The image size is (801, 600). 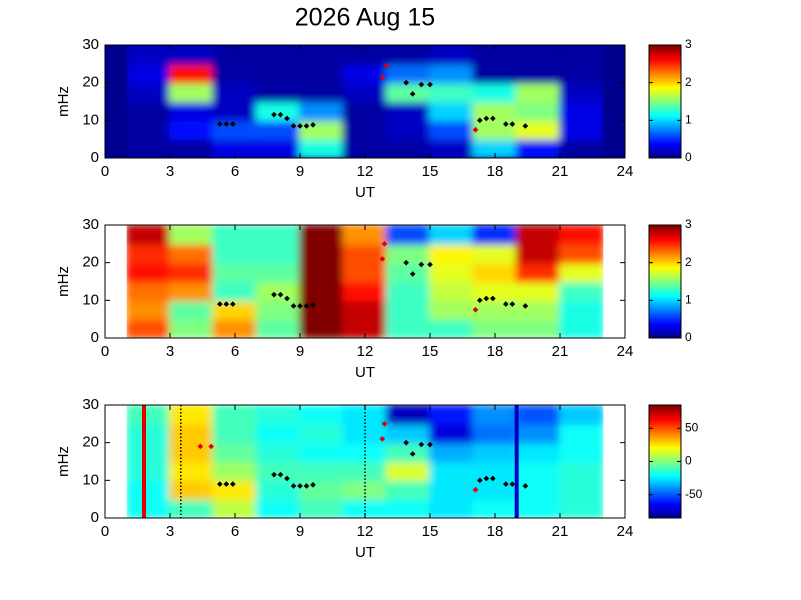 I want to click on colorbar-frame, so click(x=665, y=101).